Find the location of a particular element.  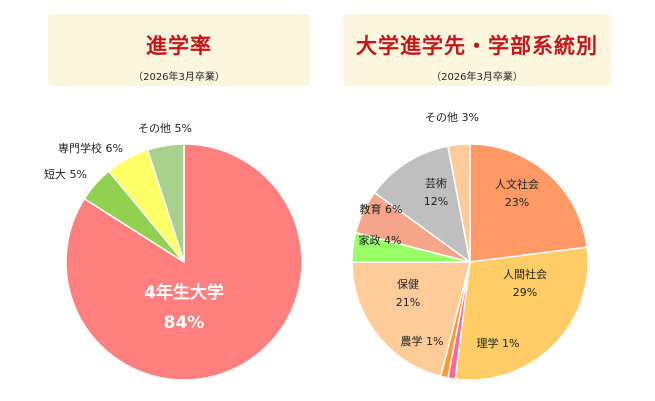

right-chart-subtitle: （2026年3月卒業） is located at coordinates (477, 77).